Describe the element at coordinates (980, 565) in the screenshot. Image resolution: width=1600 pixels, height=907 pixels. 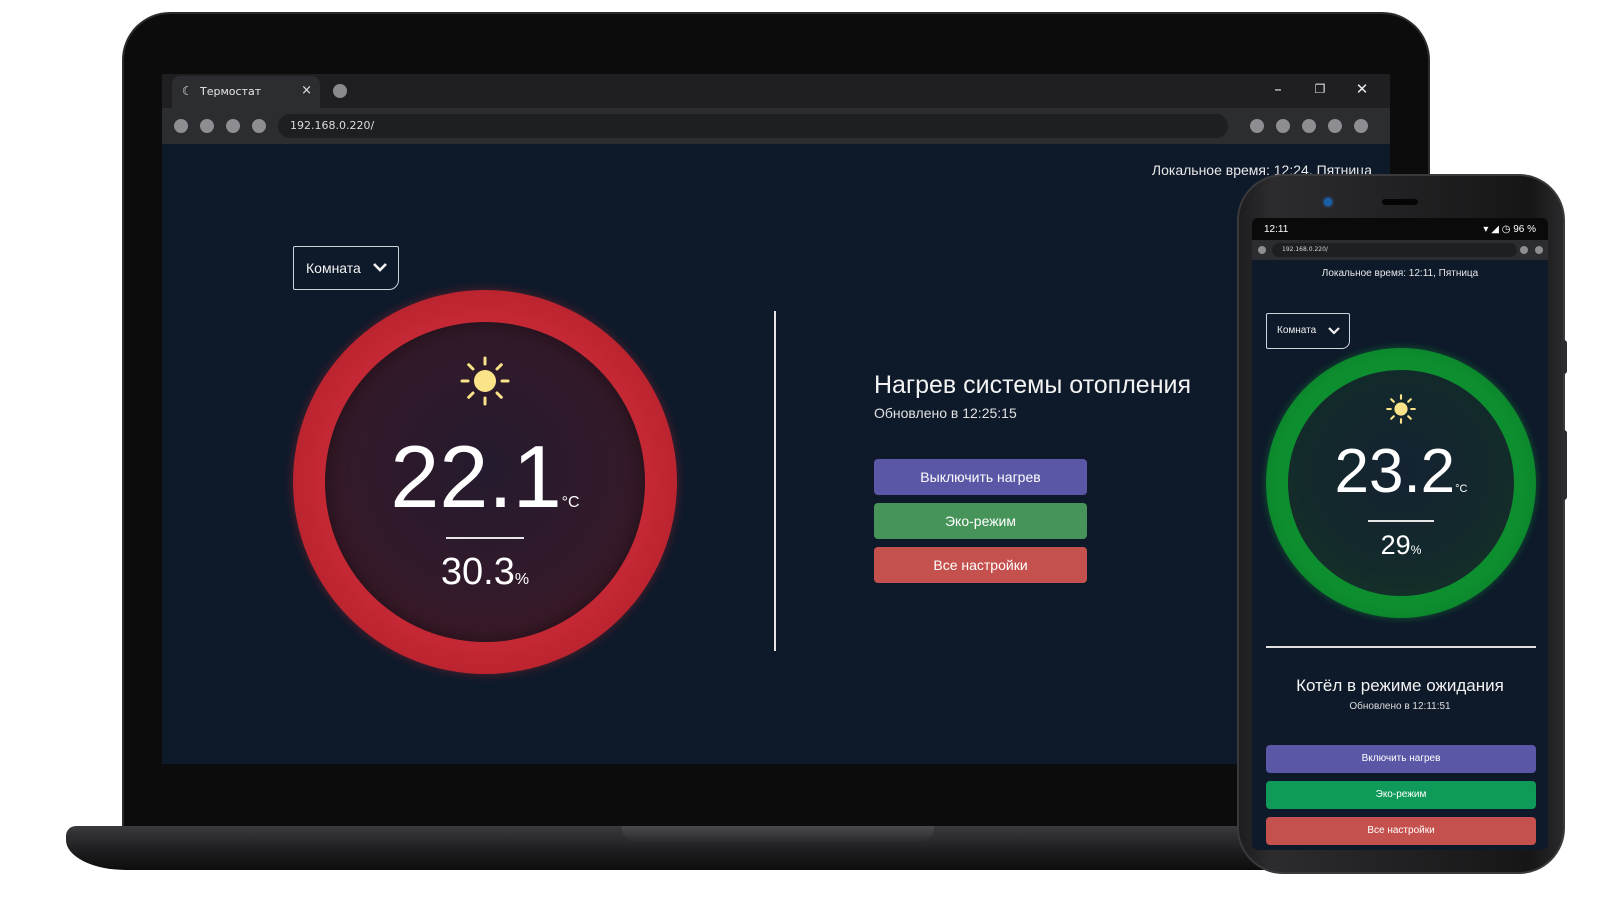
I see `all-settings-button: Все настройки` at that location.